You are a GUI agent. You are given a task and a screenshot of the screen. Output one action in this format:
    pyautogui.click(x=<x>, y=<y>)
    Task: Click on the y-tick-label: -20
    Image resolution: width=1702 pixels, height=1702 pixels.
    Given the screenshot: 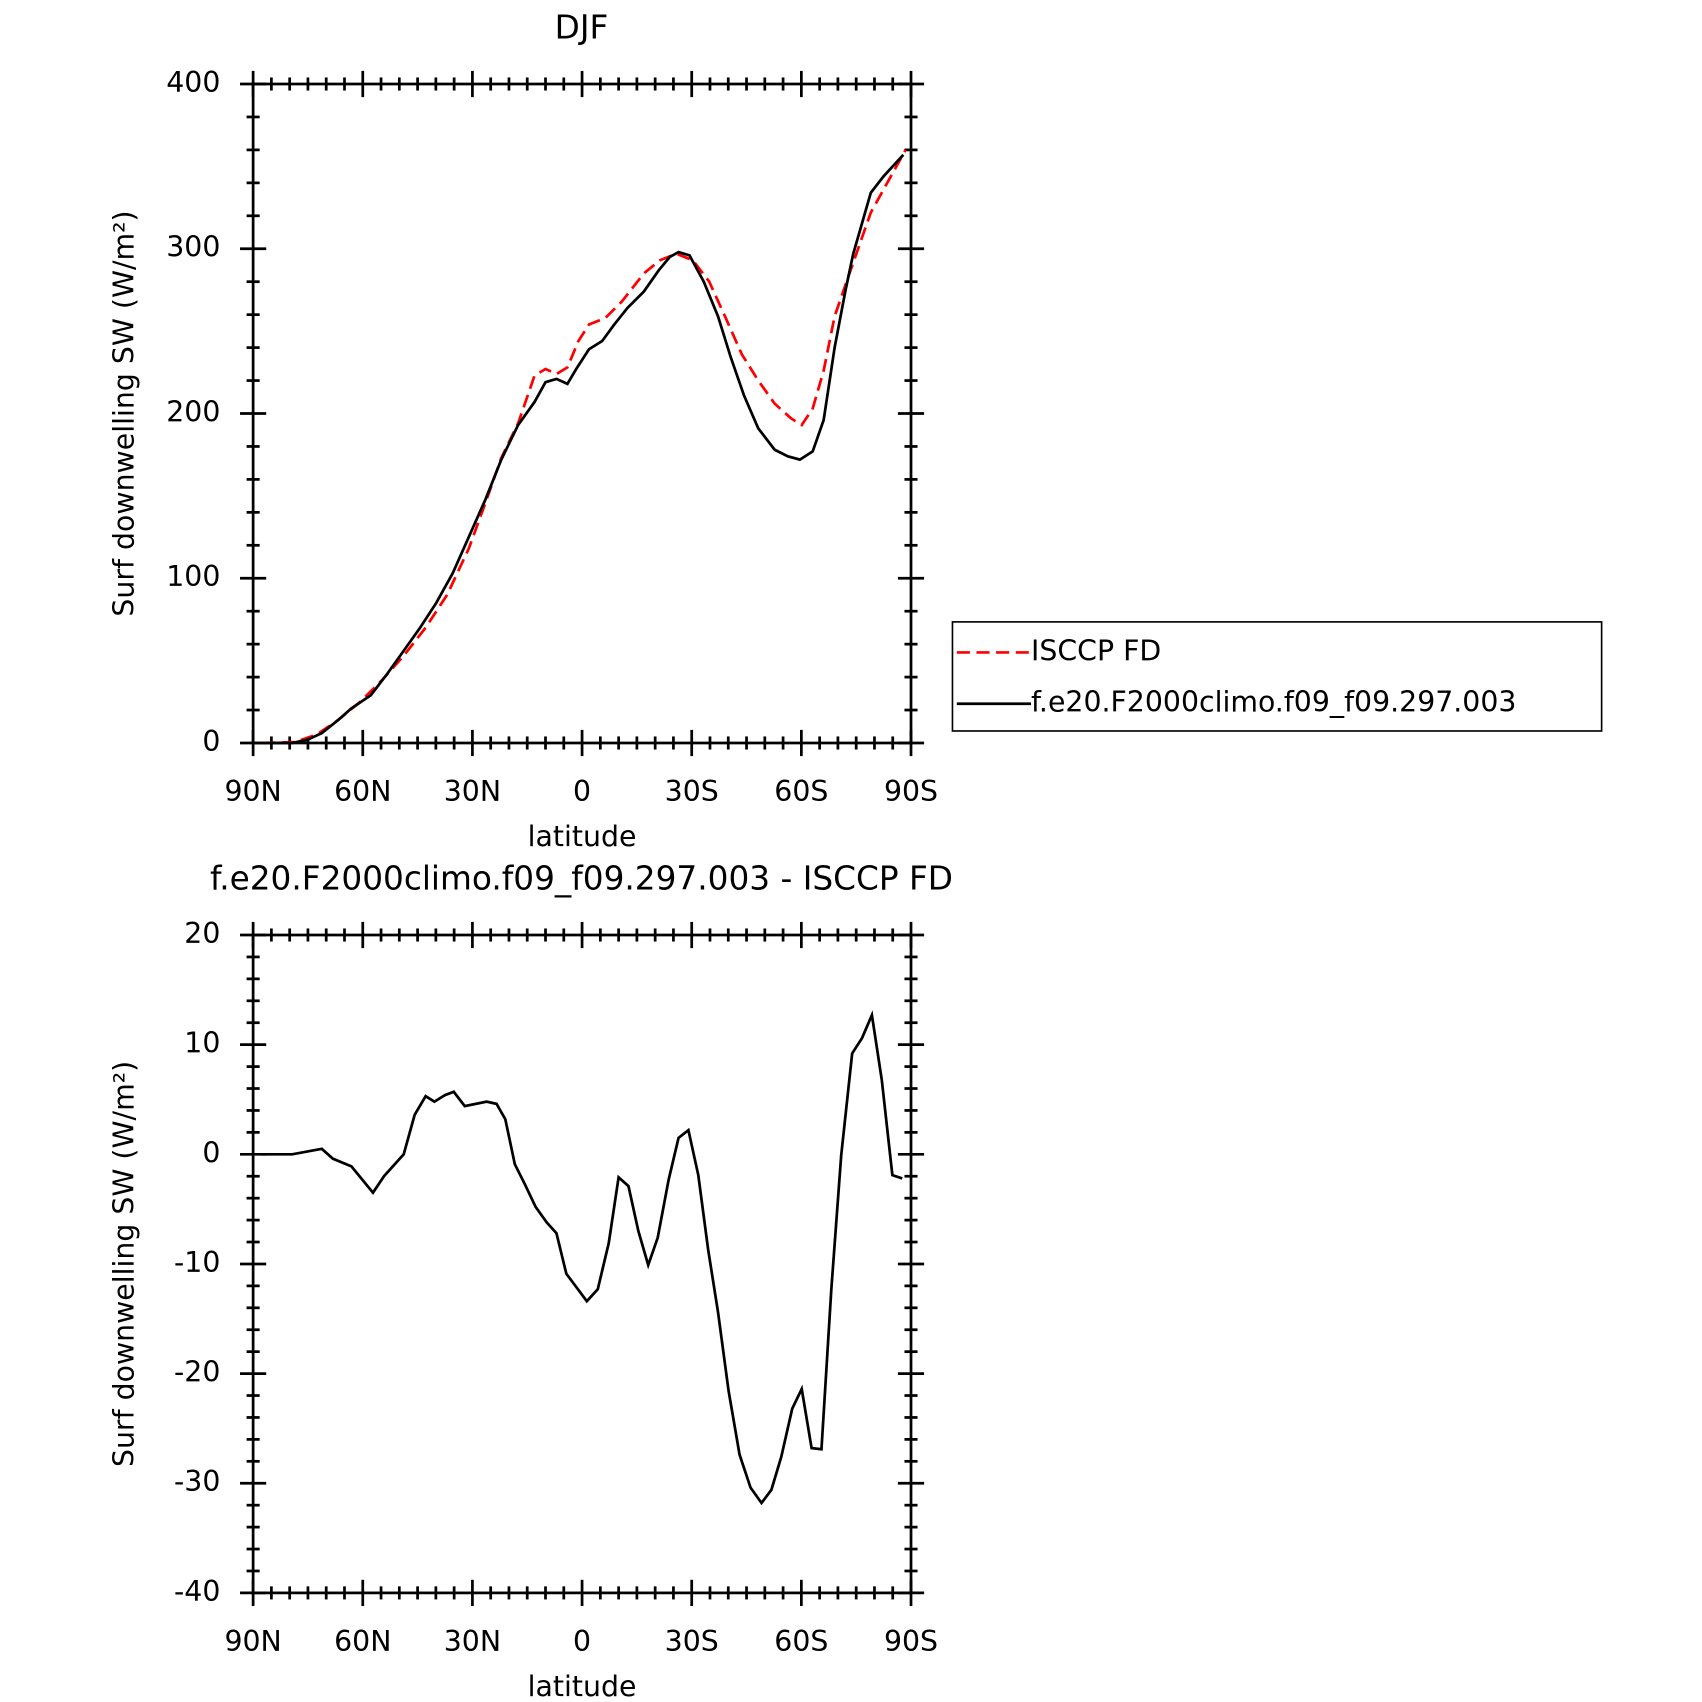 What is the action you would take?
    pyautogui.click(x=197, y=1372)
    